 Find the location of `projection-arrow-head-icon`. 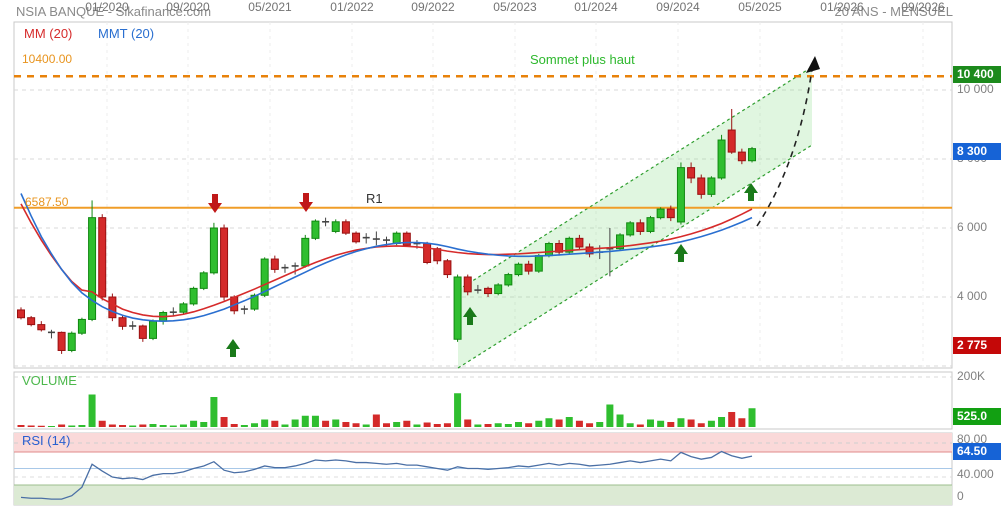

projection-arrow-head-icon is located at coordinates (813, 64).